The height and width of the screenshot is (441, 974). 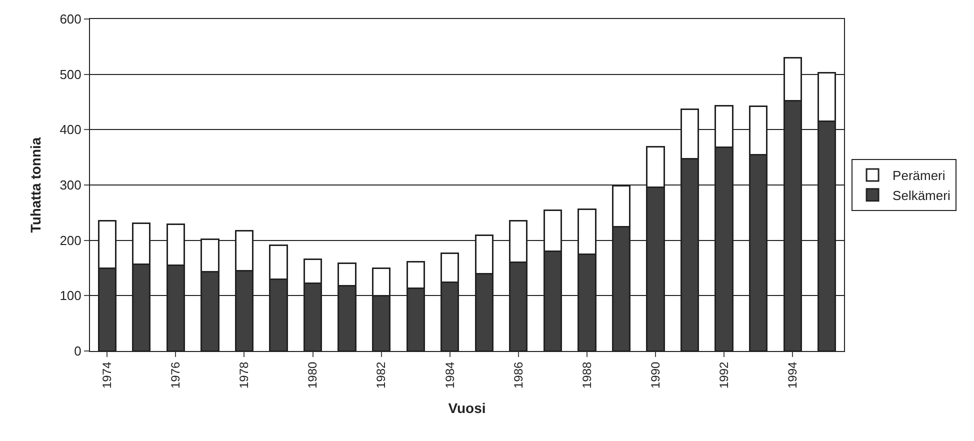 What do you see at coordinates (792, 375) in the screenshot?
I see `x-tick-label: 1994` at bounding box center [792, 375].